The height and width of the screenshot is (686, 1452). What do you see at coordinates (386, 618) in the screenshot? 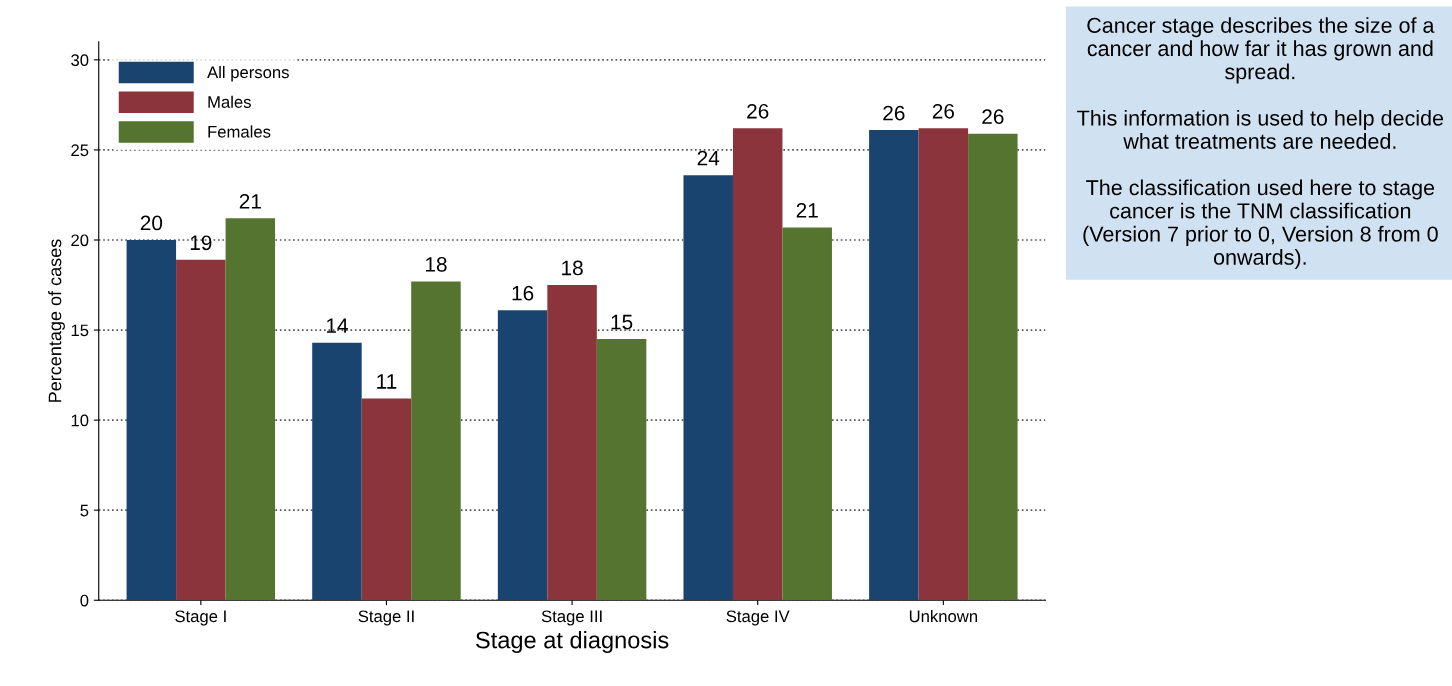
I see `x-tick-label: Stage II` at bounding box center [386, 618].